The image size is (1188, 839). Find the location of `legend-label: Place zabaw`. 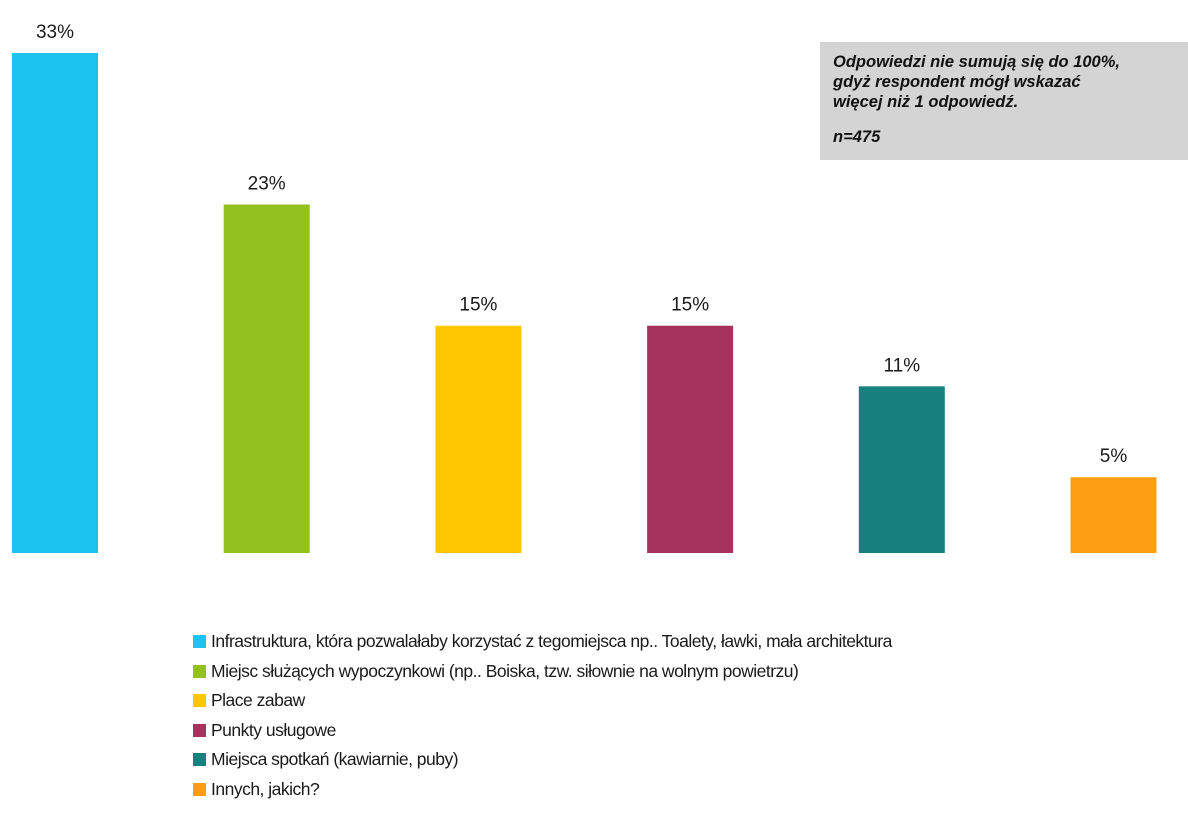

legend-label: Place zabaw is located at coordinates (258, 700).